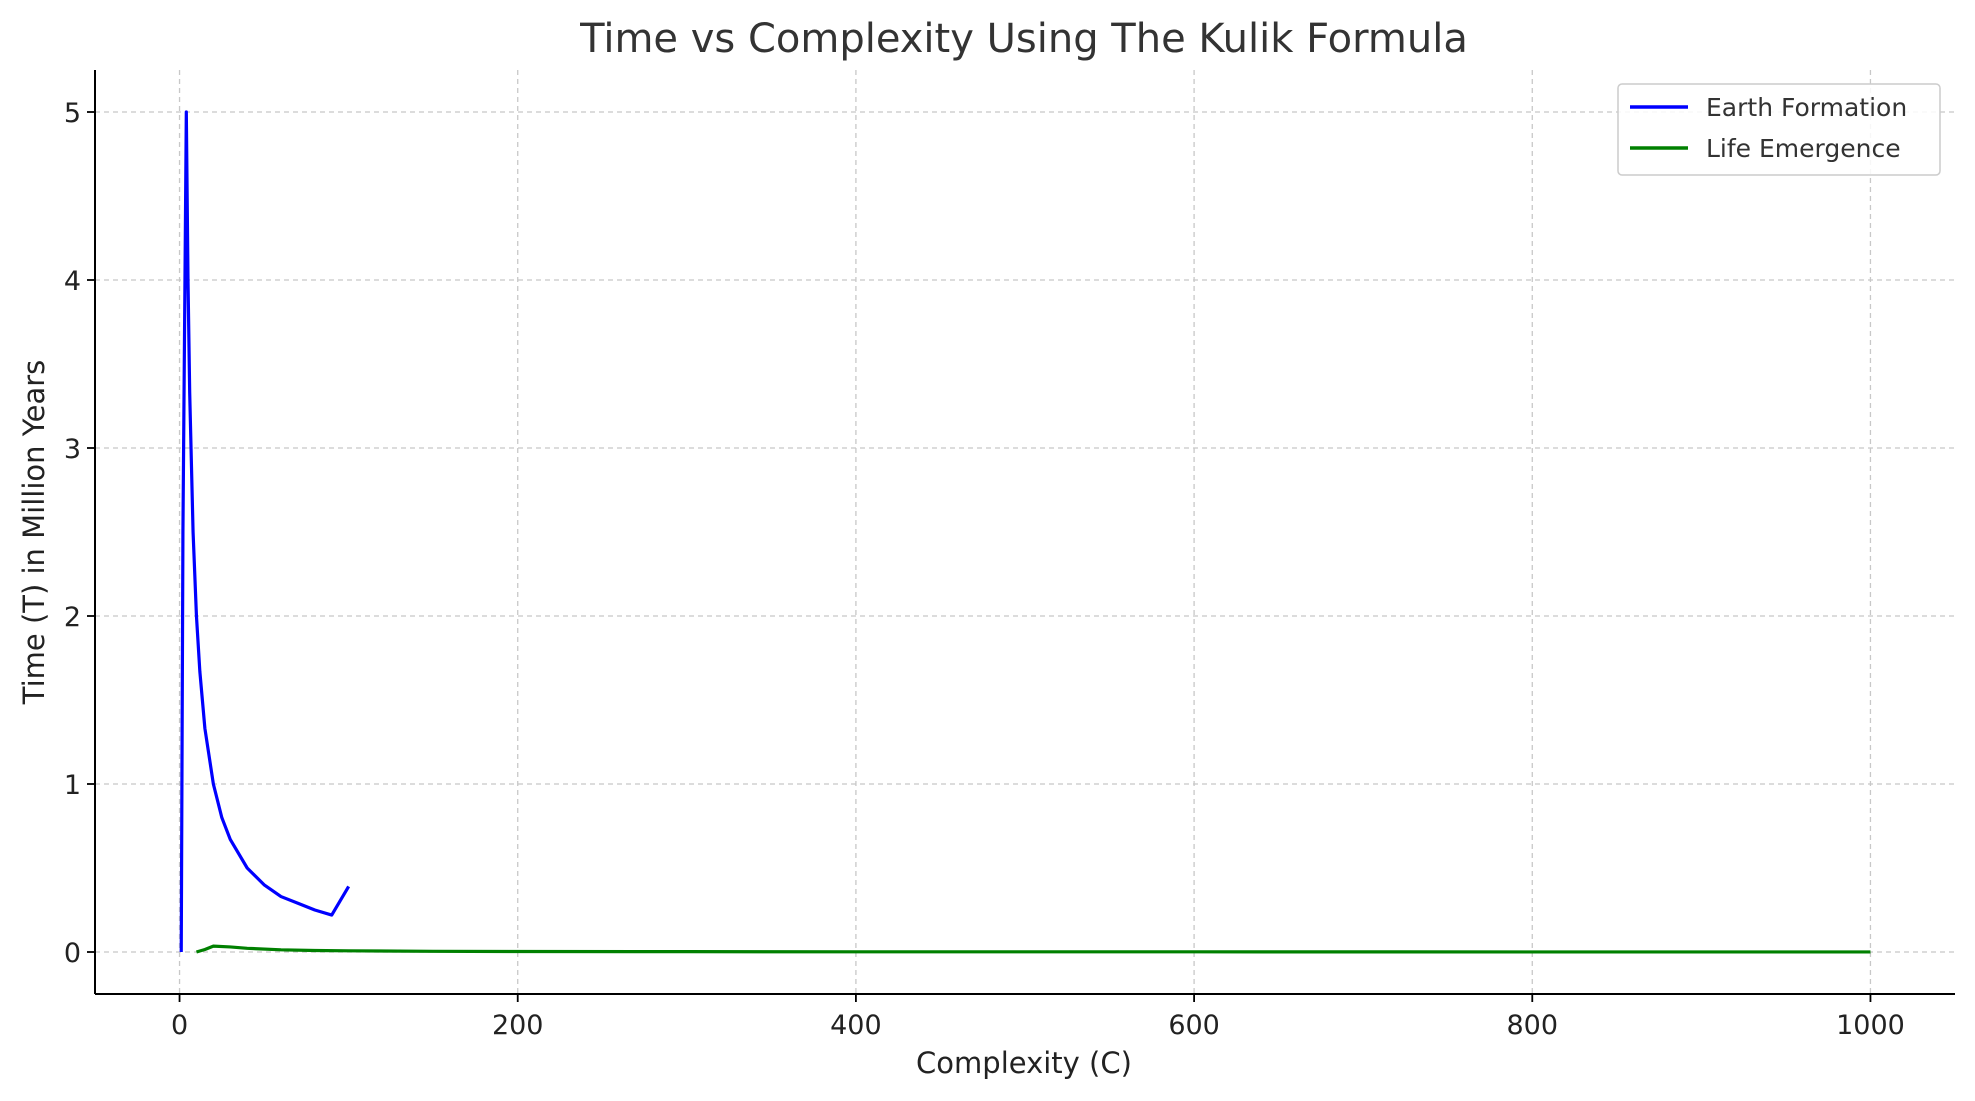 The image size is (1975, 1101). Describe the element at coordinates (1024, 1063) in the screenshot. I see `x-axis-label: Complexity (C)` at that location.